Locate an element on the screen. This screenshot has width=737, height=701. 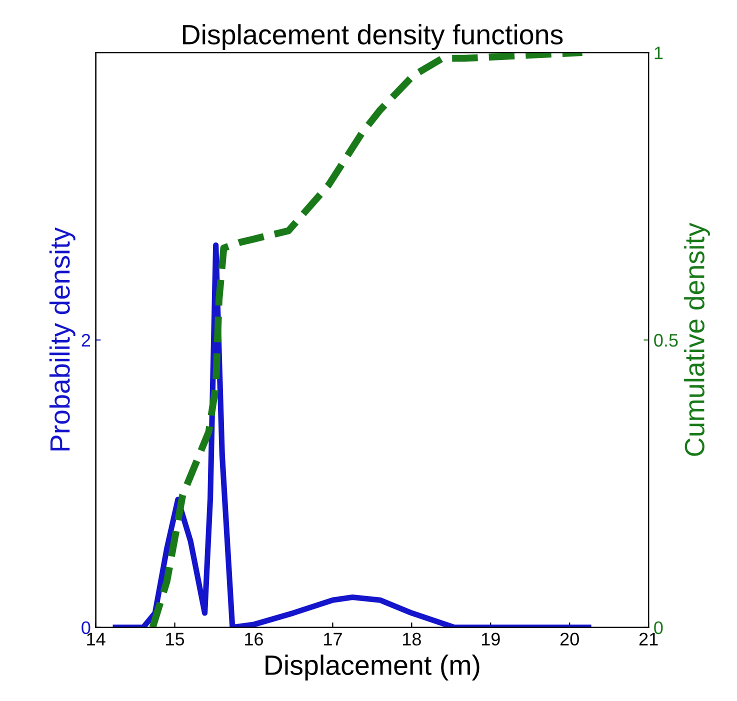
y2-tick-label: 0 is located at coordinates (658, 627).